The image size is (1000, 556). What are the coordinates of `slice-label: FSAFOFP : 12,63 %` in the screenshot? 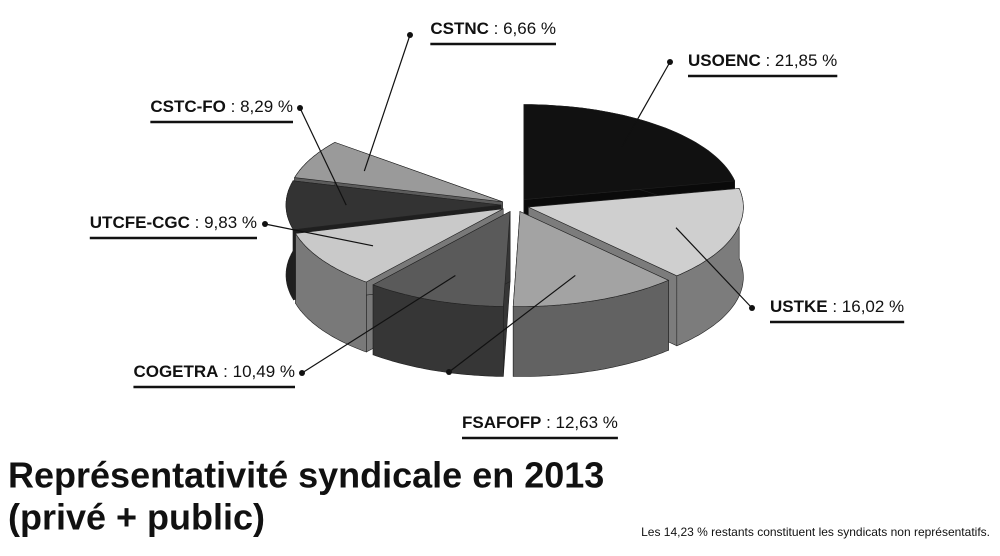 It's located at (540, 422).